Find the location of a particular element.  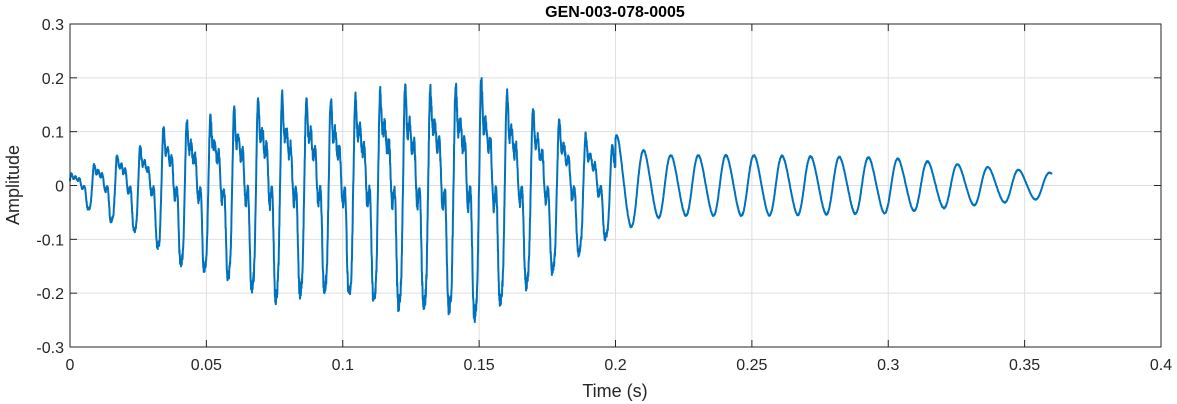

x-tick-label: 0 is located at coordinates (70, 365).